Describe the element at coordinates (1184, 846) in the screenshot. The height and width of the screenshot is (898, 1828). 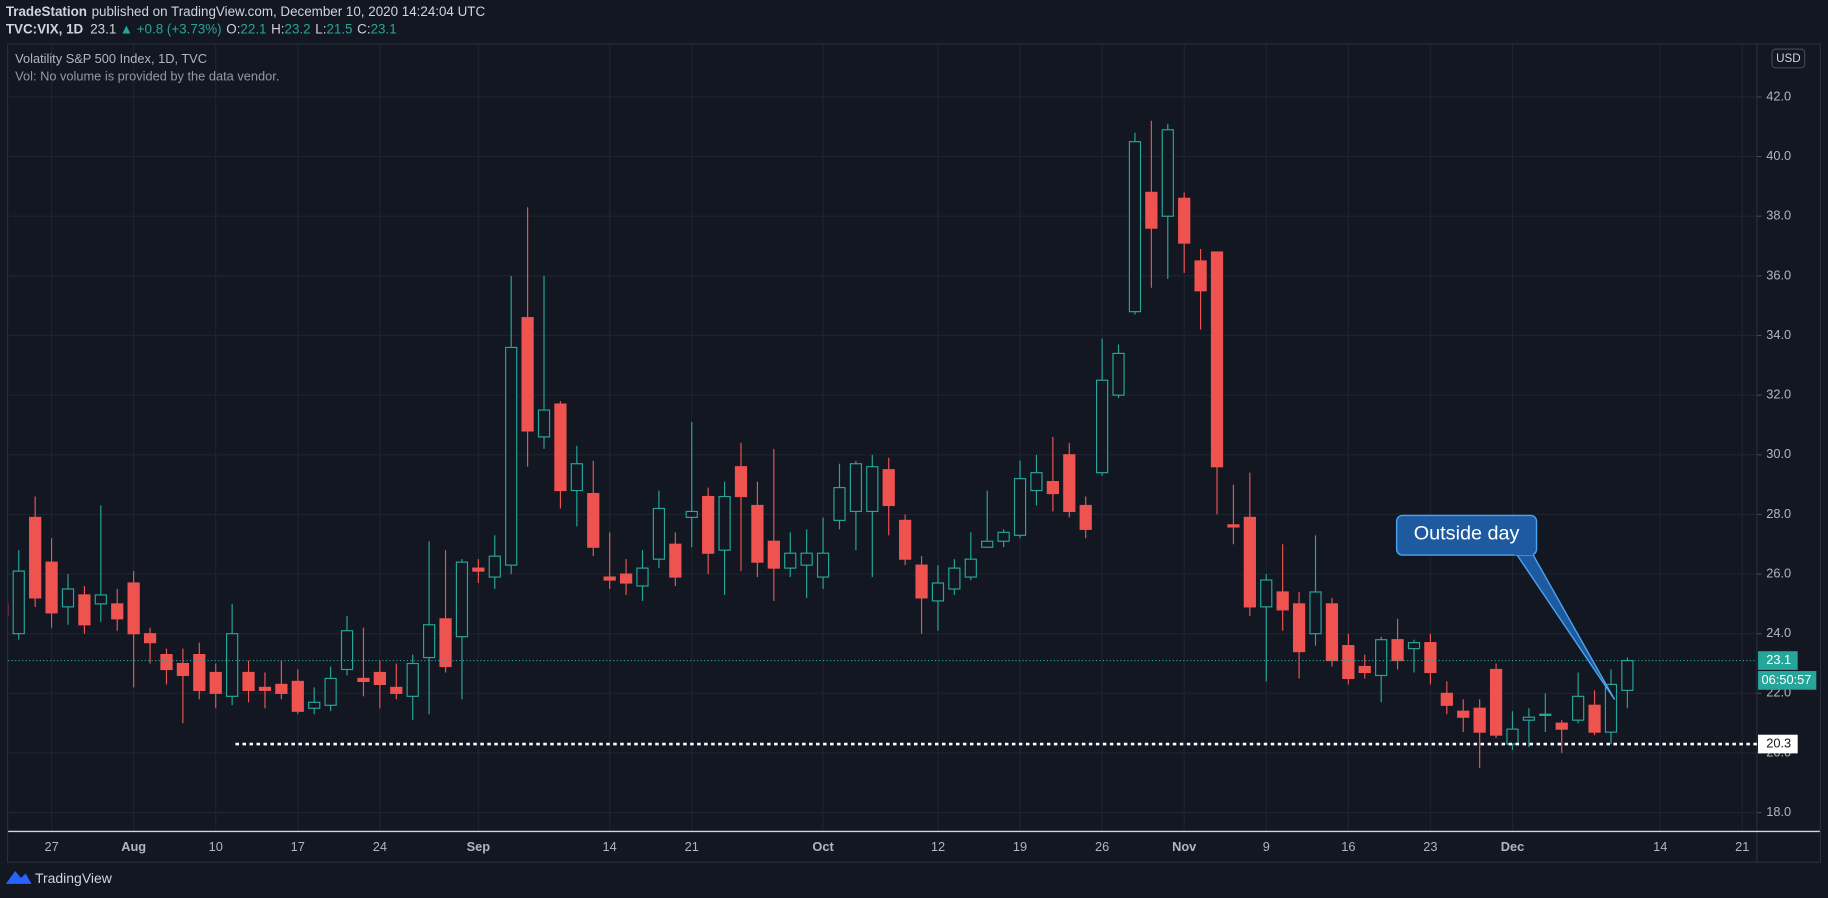
I see `x-tick-label: Nov` at that location.